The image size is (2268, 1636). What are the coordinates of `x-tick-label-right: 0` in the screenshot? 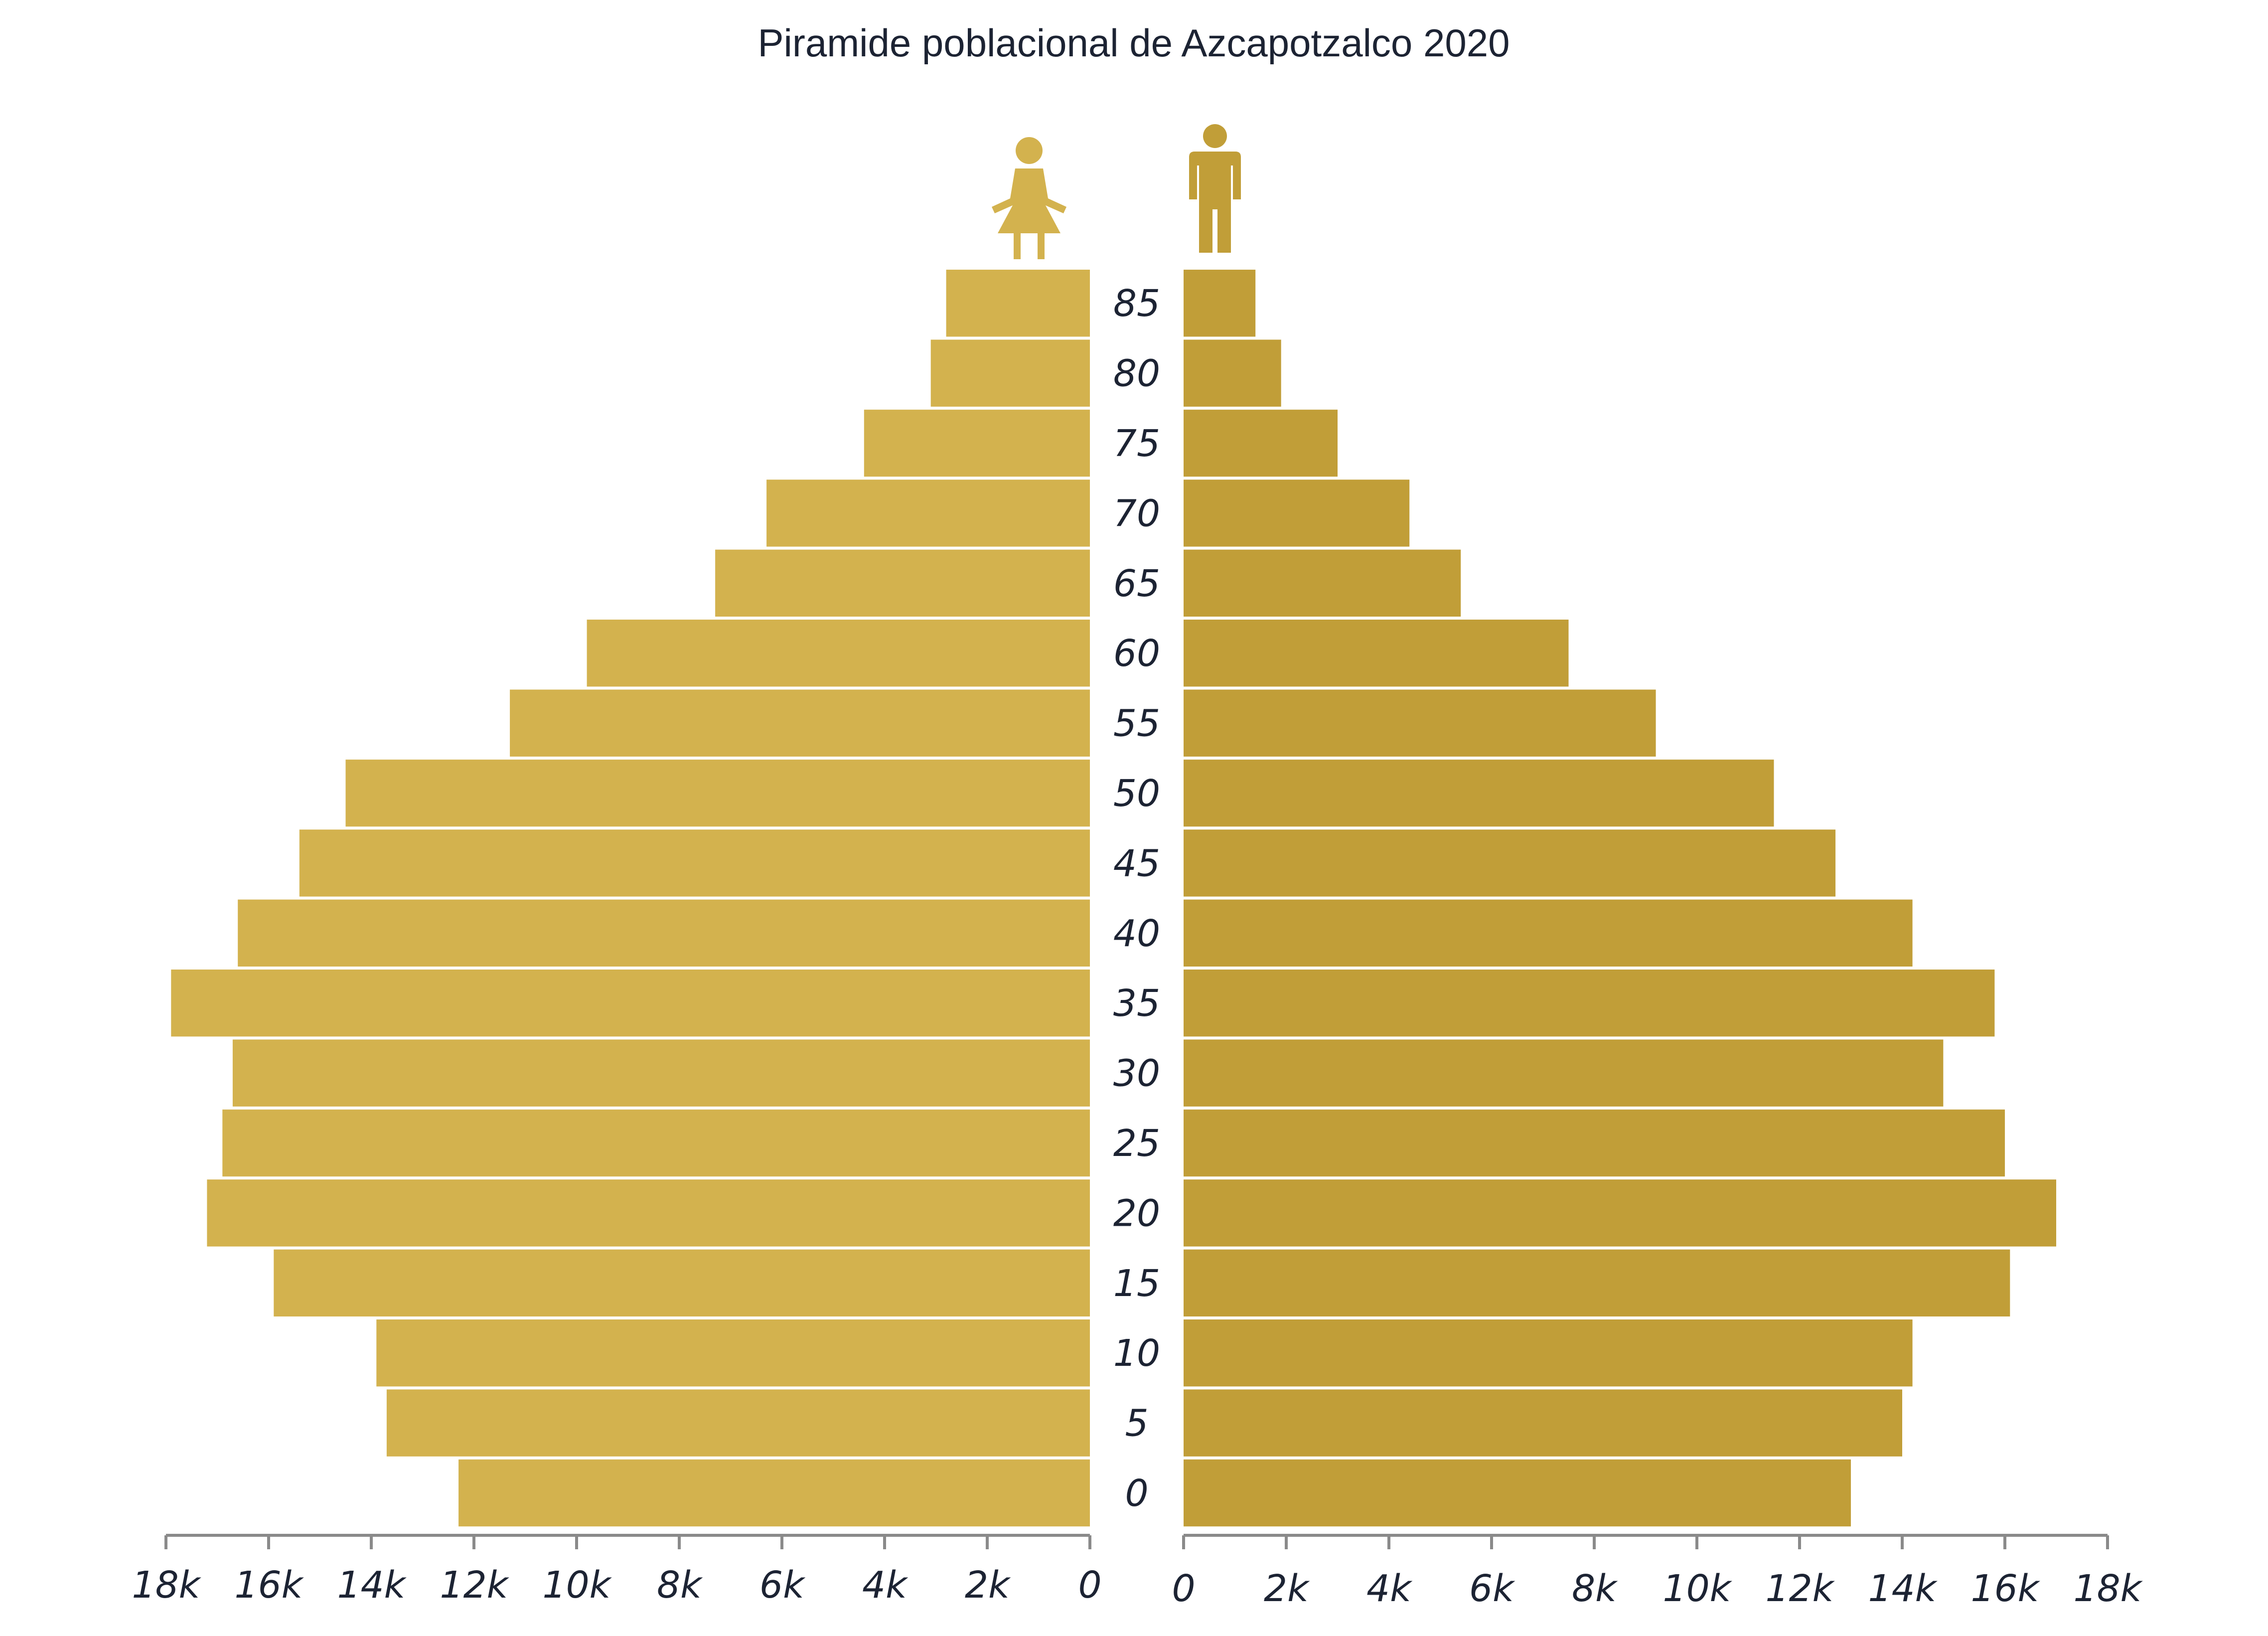 It's located at (1184, 1588).